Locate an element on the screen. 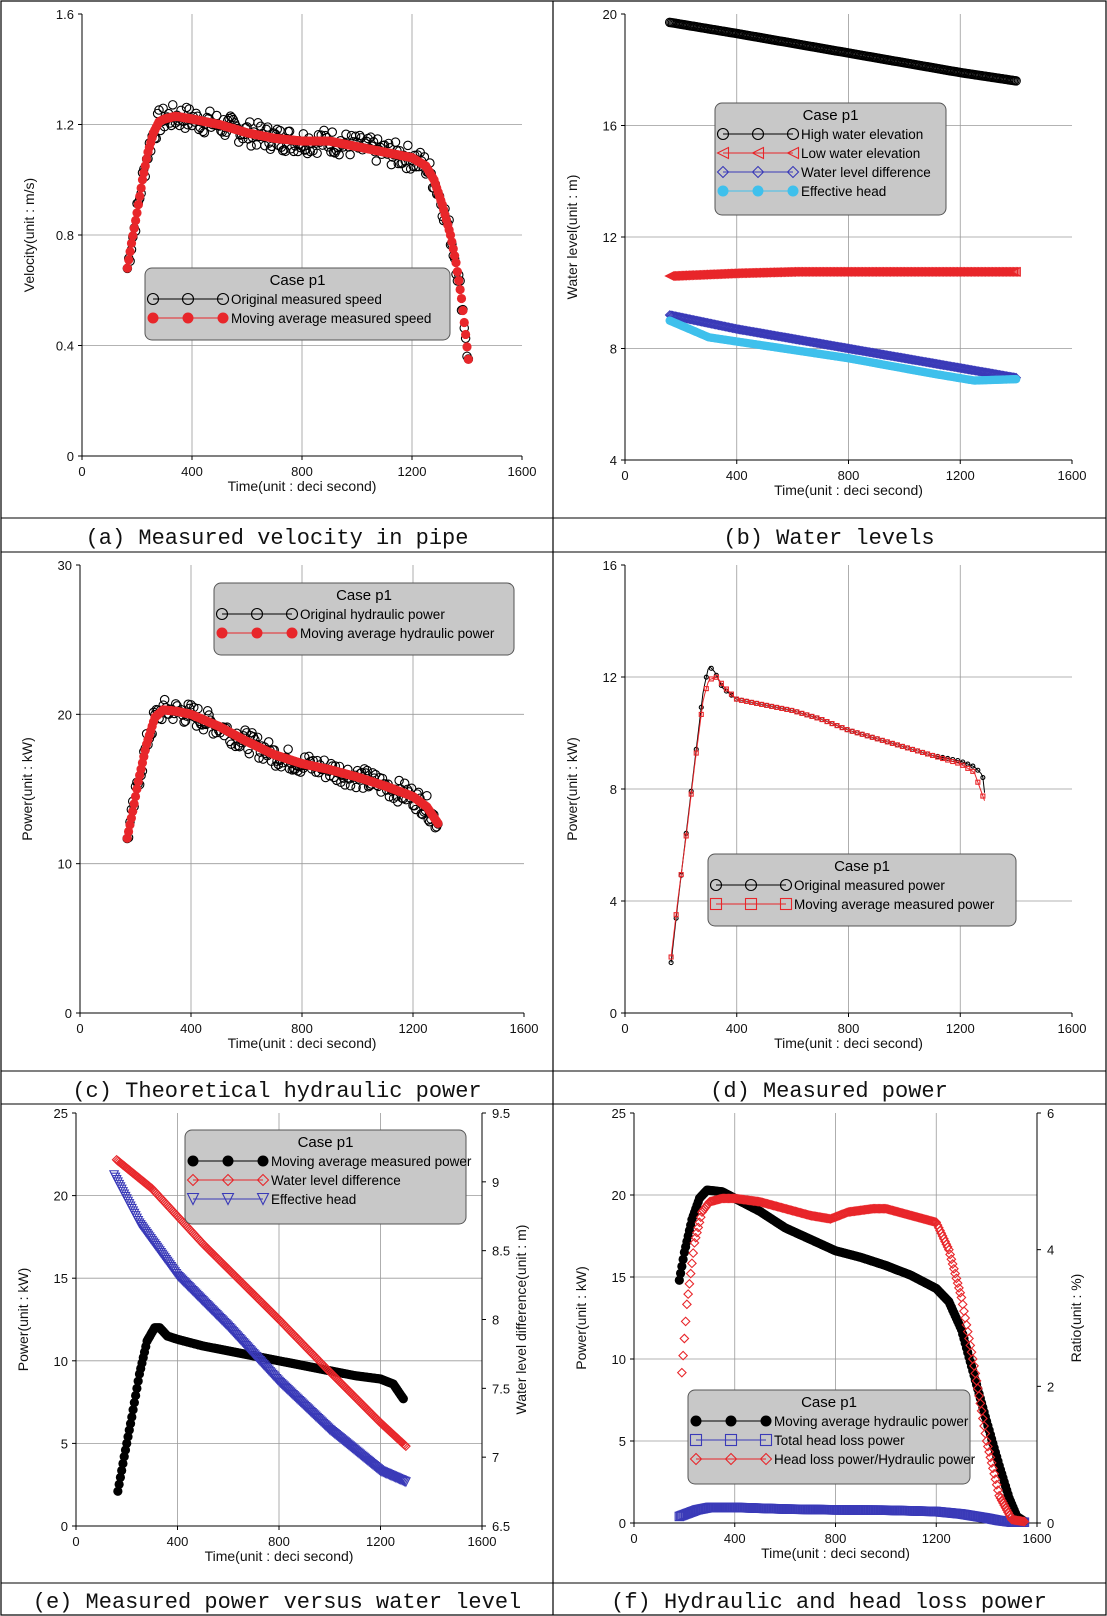 This screenshot has height=1616, width=1107. y-tick-label: 8 is located at coordinates (613, 349).